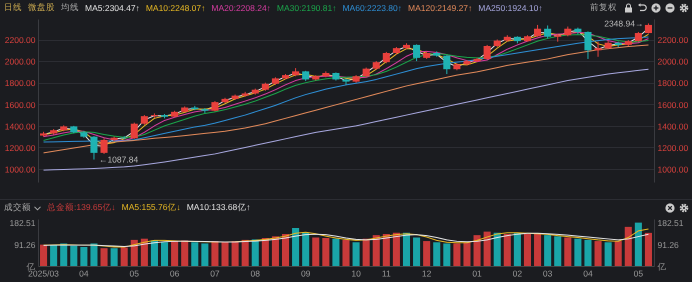  What do you see at coordinates (624, 23) in the screenshot?
I see `annotation: 2348.94→` at bounding box center [624, 23].